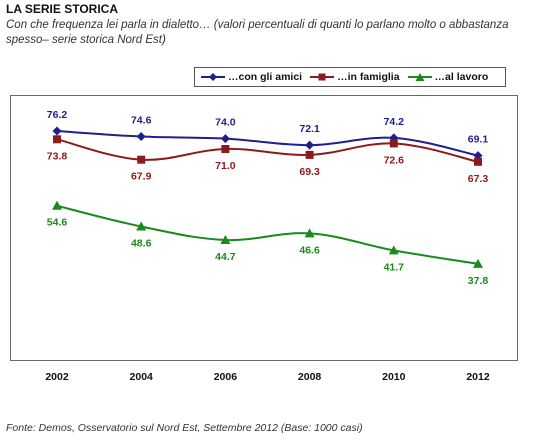 This screenshot has width=558, height=443. Describe the element at coordinates (393, 143) in the screenshot. I see `data-point-1-2010` at that location.